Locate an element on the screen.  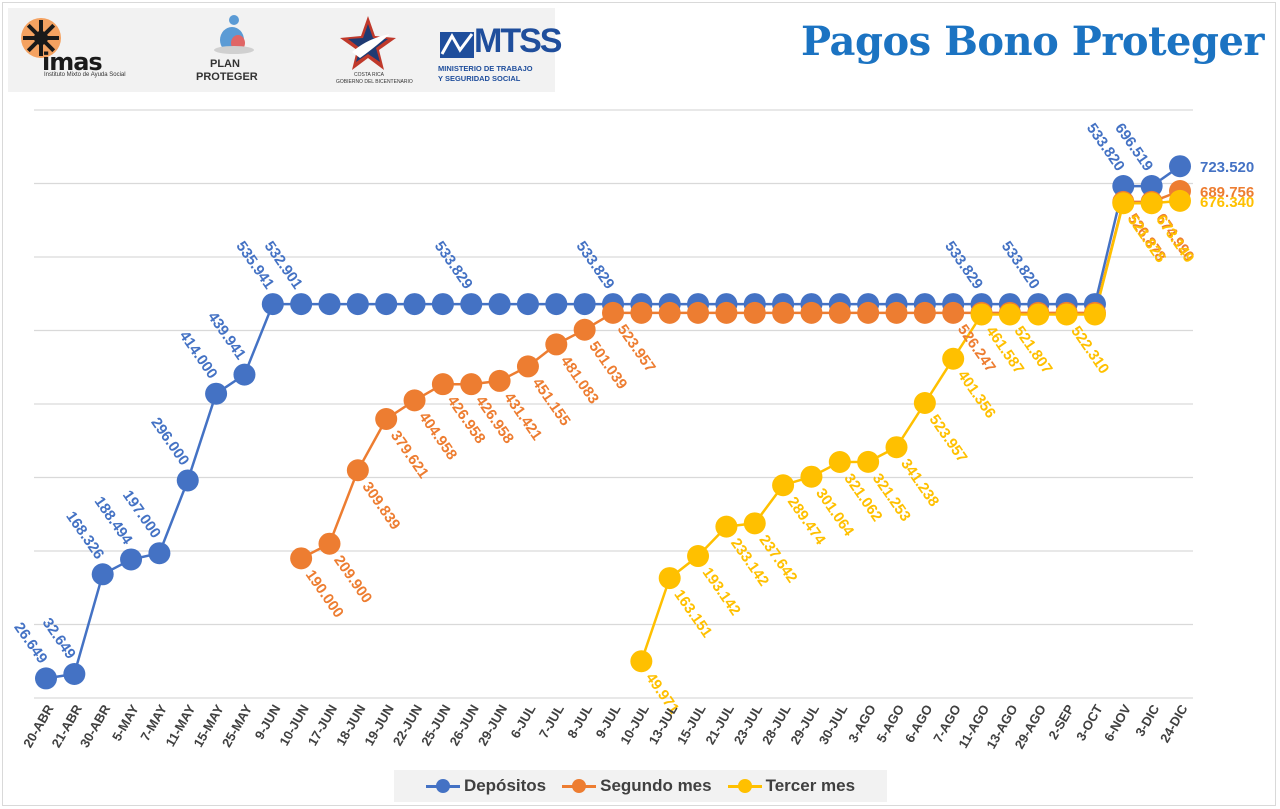
legend-item-segundo-mes: Segundo mes is located at coordinates (637, 786).